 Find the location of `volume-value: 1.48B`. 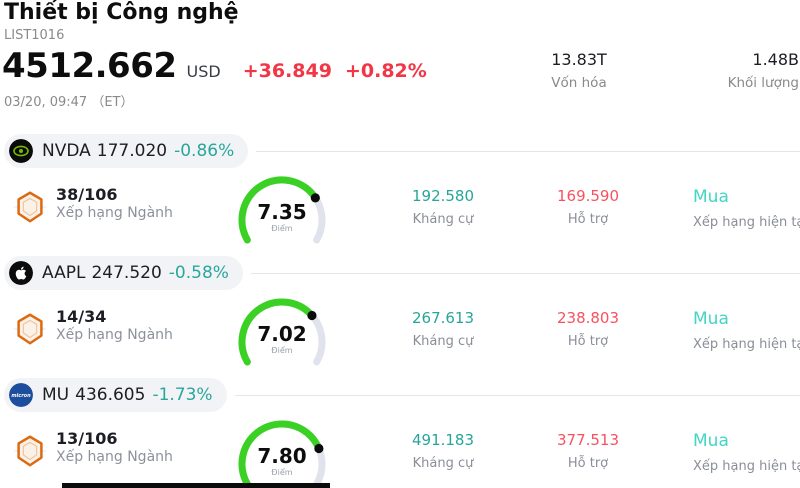

volume-value: 1.48B is located at coordinates (775, 59).